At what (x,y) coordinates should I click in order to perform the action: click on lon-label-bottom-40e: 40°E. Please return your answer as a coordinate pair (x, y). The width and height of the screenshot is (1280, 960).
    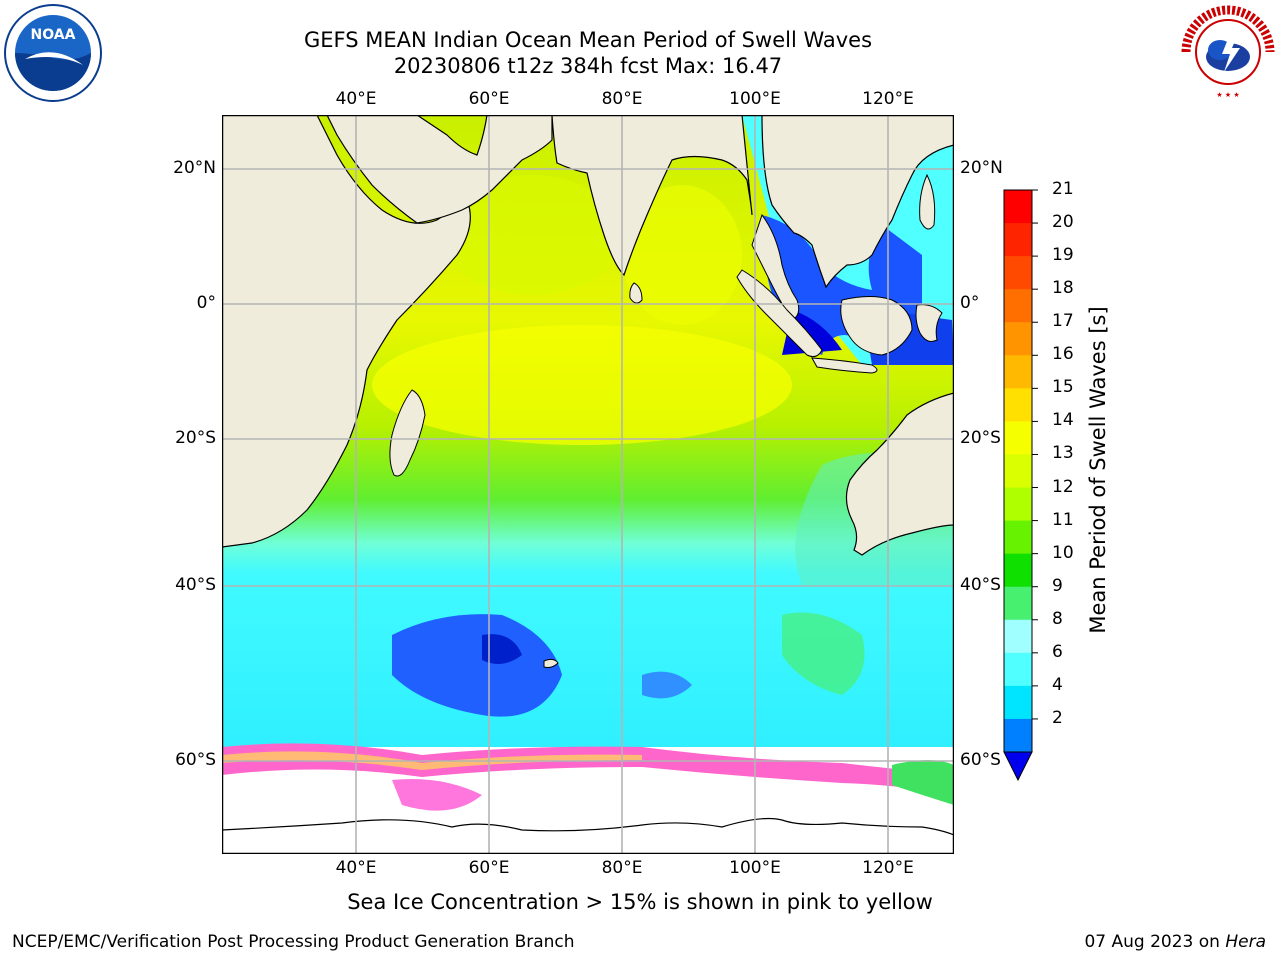
    Looking at the image, I should click on (356, 868).